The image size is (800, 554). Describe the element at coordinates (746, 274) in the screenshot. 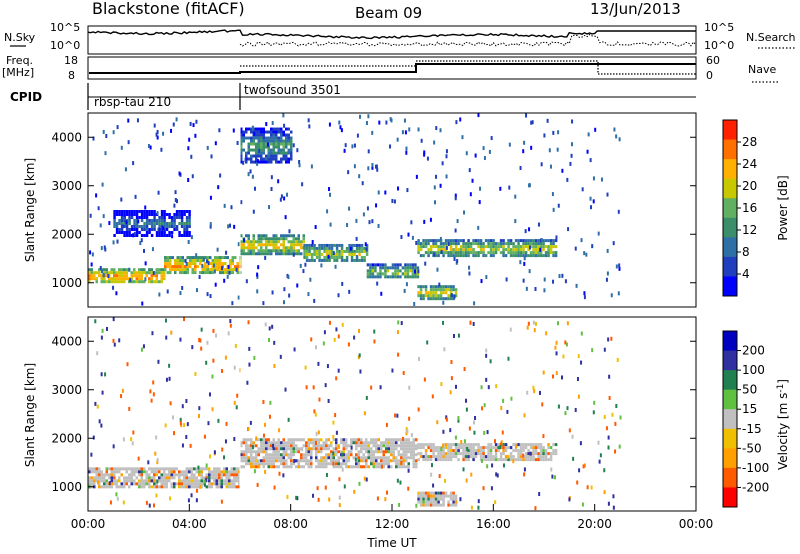

I see `colorbar-tick-label: 4` at that location.